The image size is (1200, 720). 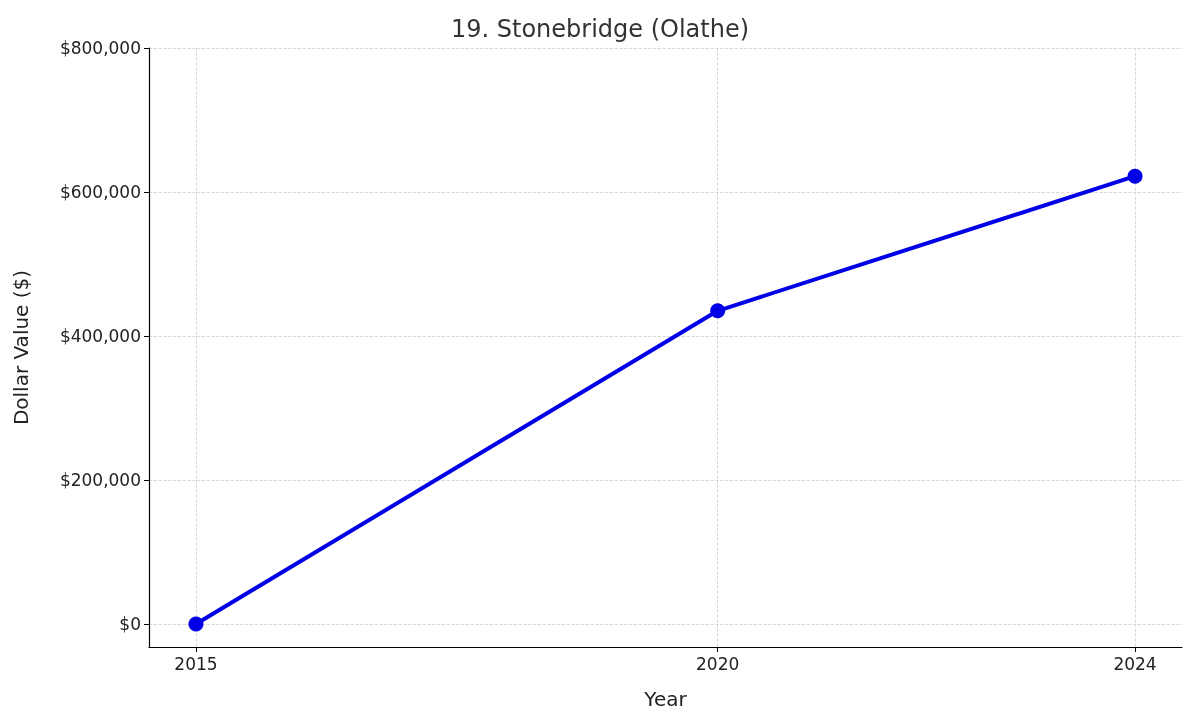 I want to click on y-tick-label: $200,000, so click(x=100, y=479).